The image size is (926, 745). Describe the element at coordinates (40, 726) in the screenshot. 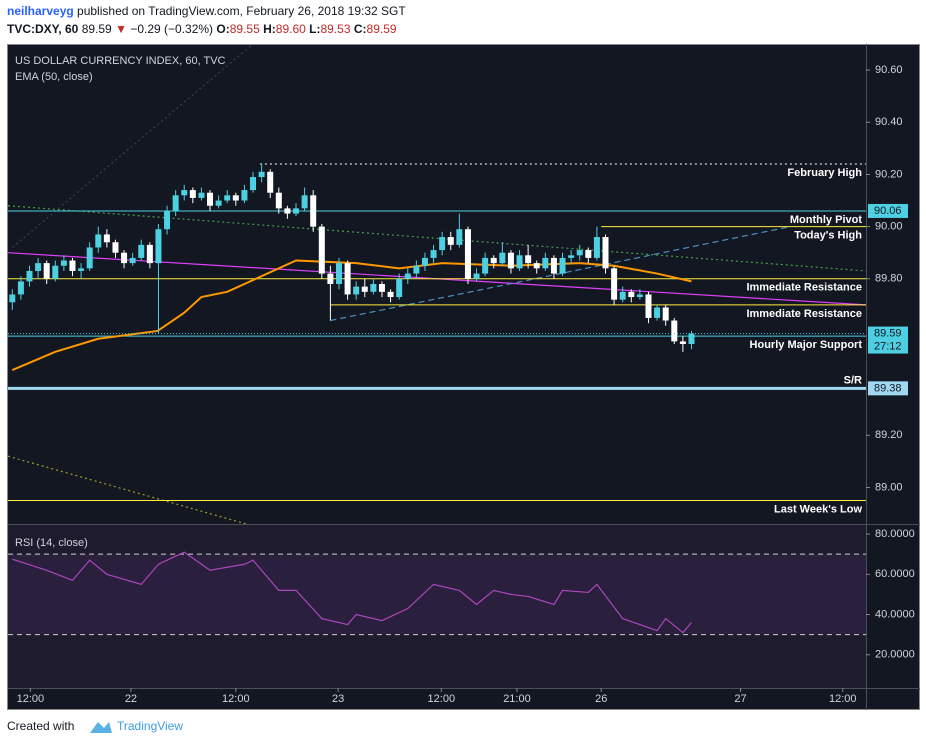

I see `footer-created: Created with` at that location.